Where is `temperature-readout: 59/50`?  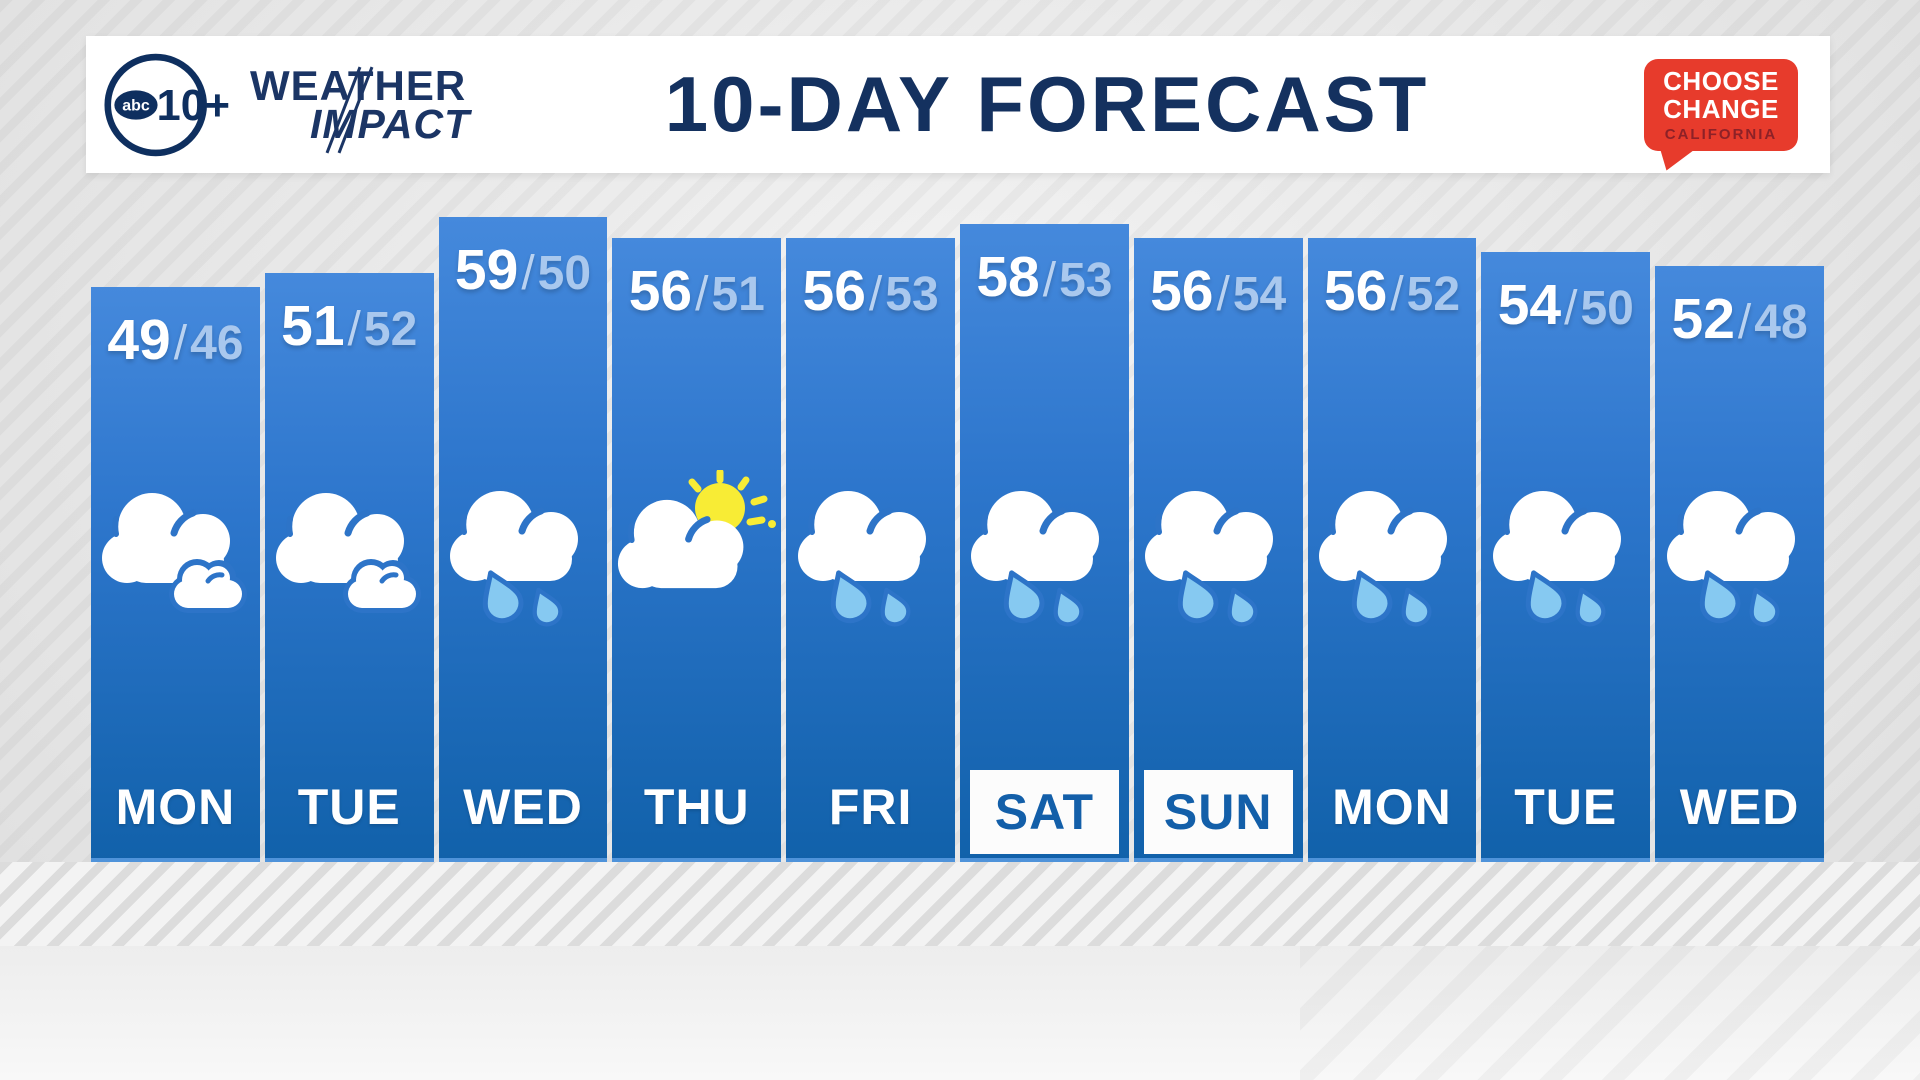
temperature-readout: 59/50 is located at coordinates (523, 270).